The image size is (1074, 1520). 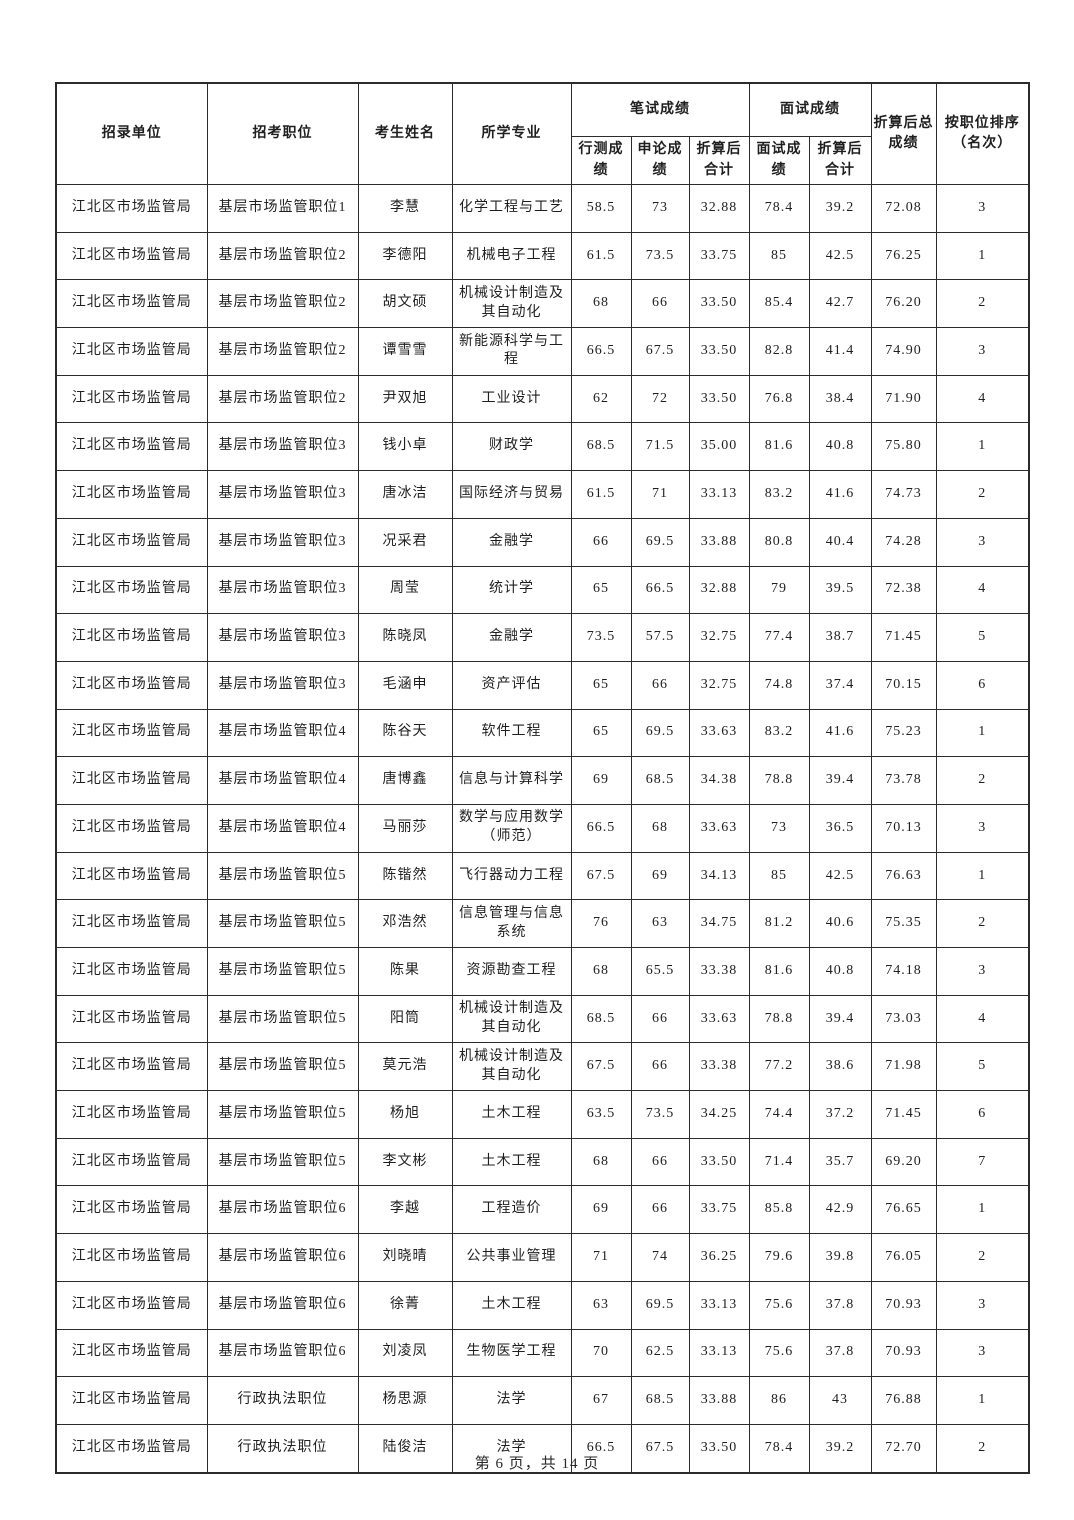 What do you see at coordinates (779, 1162) in the screenshot?
I see `cell-interview-score: 71.4` at bounding box center [779, 1162].